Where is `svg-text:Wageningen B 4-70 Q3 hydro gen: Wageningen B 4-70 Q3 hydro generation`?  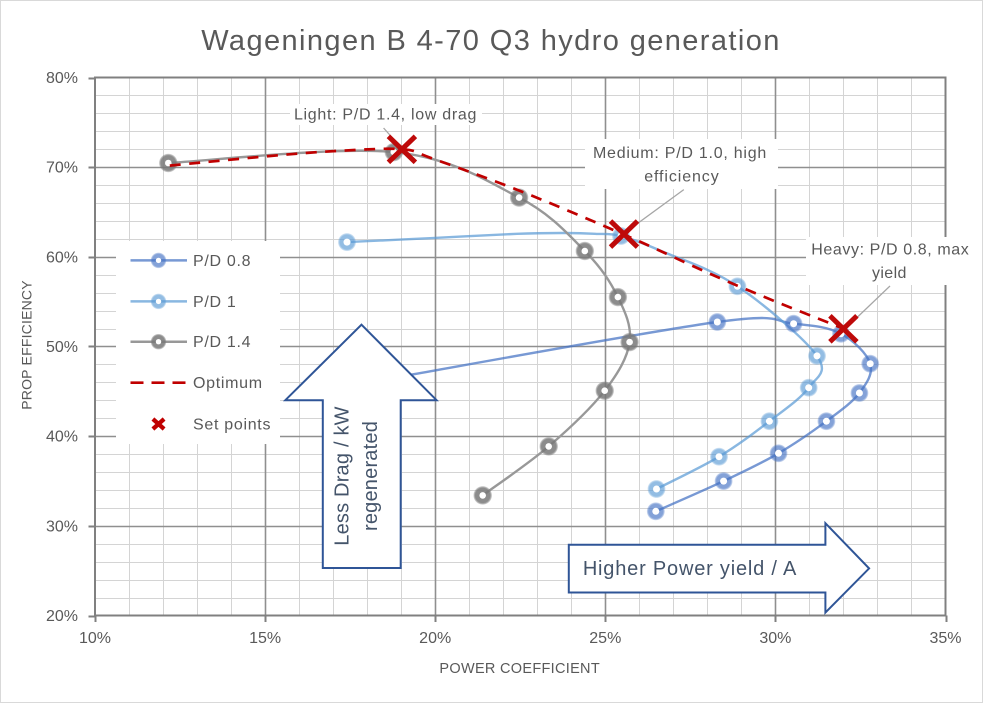
svg-text:Wageningen B 4-70 Q3 hydro gen: Wageningen B 4-70 Q3 hydro generation is located at coordinates (491, 41).